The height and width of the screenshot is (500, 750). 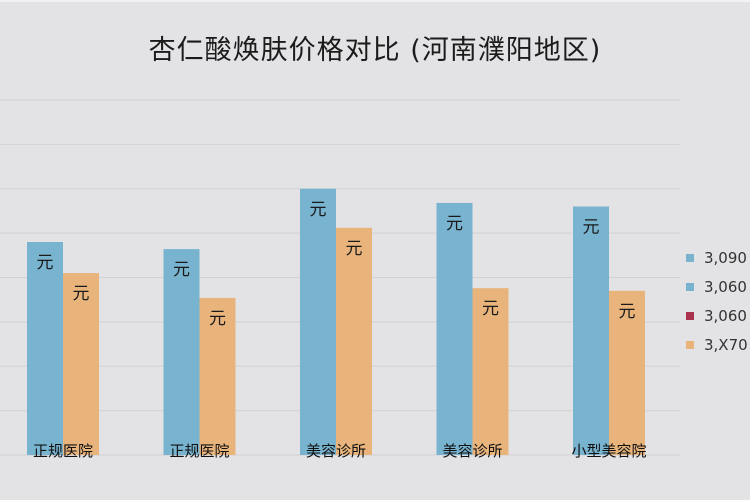 I want to click on category-label: 小型美容院, so click(x=609, y=451).